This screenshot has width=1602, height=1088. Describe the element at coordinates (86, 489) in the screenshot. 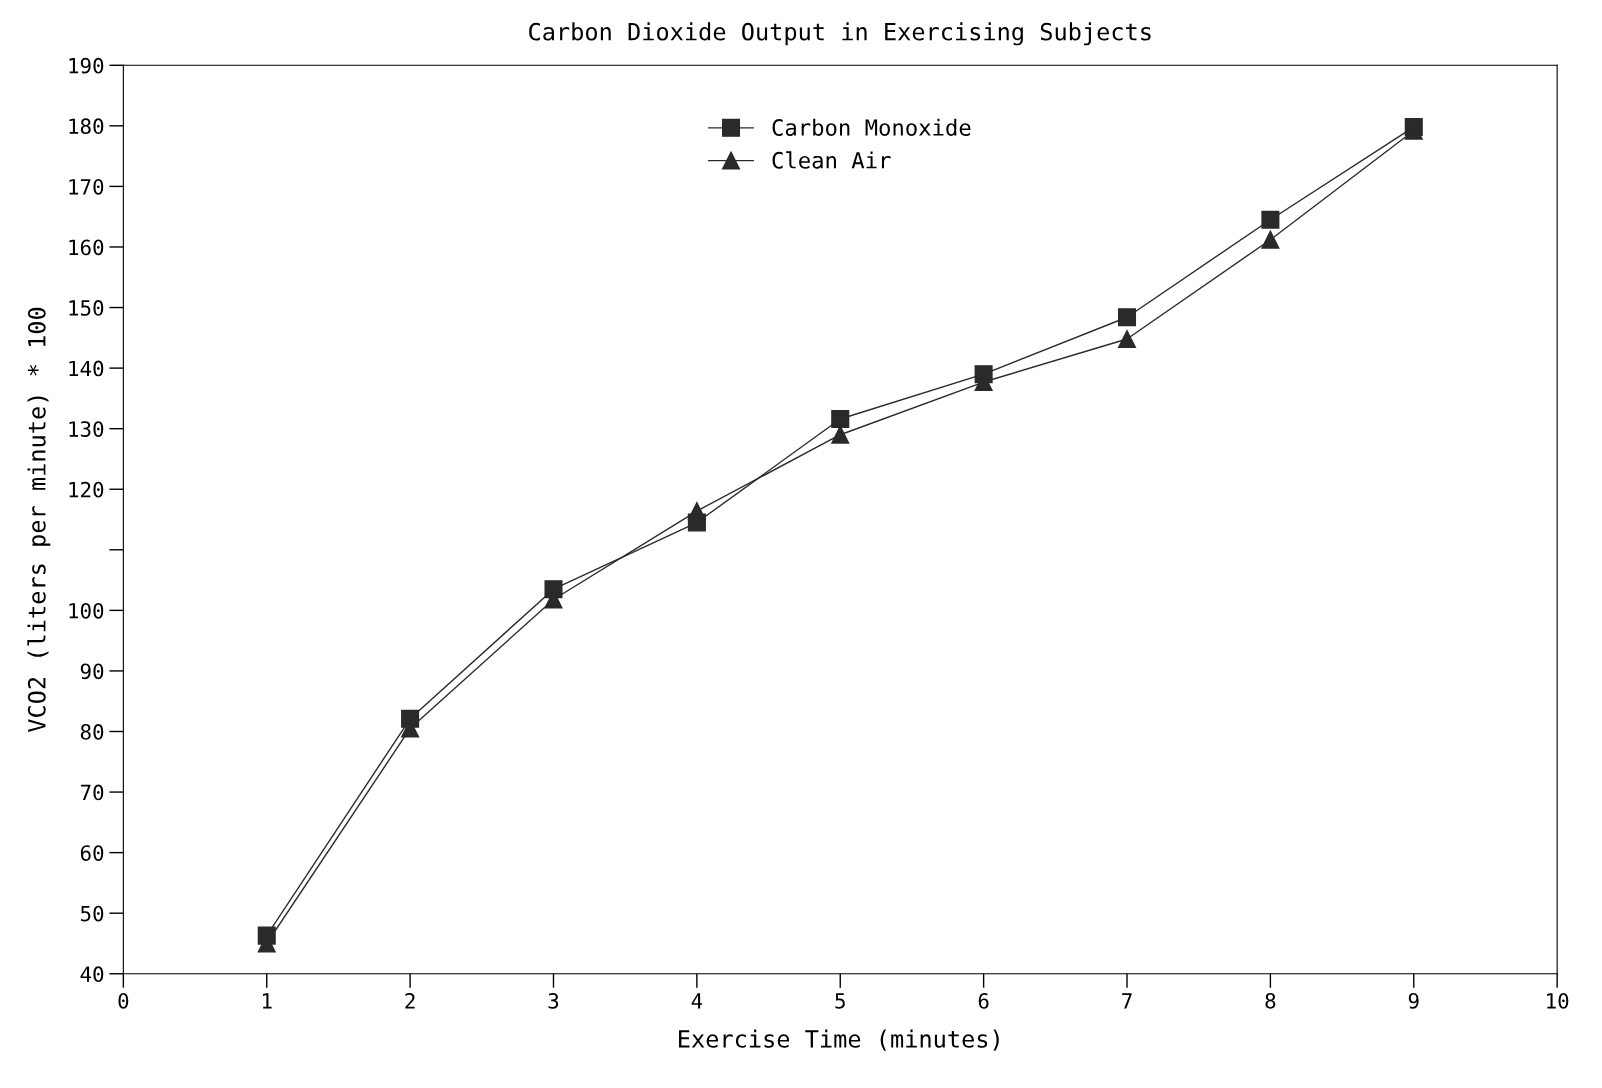

I see `y-tick-label: 120` at that location.